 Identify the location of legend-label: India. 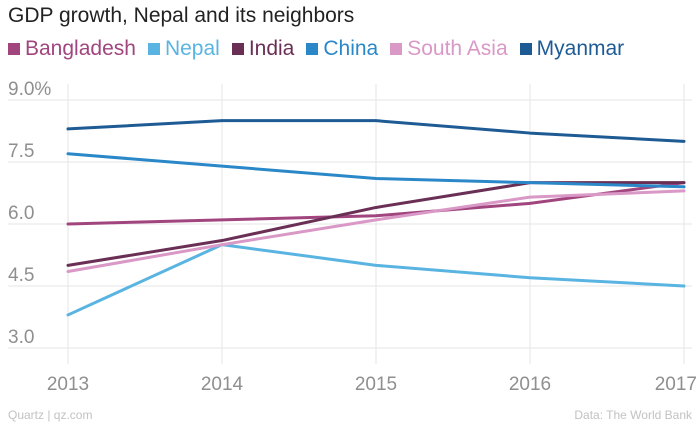
(271, 48).